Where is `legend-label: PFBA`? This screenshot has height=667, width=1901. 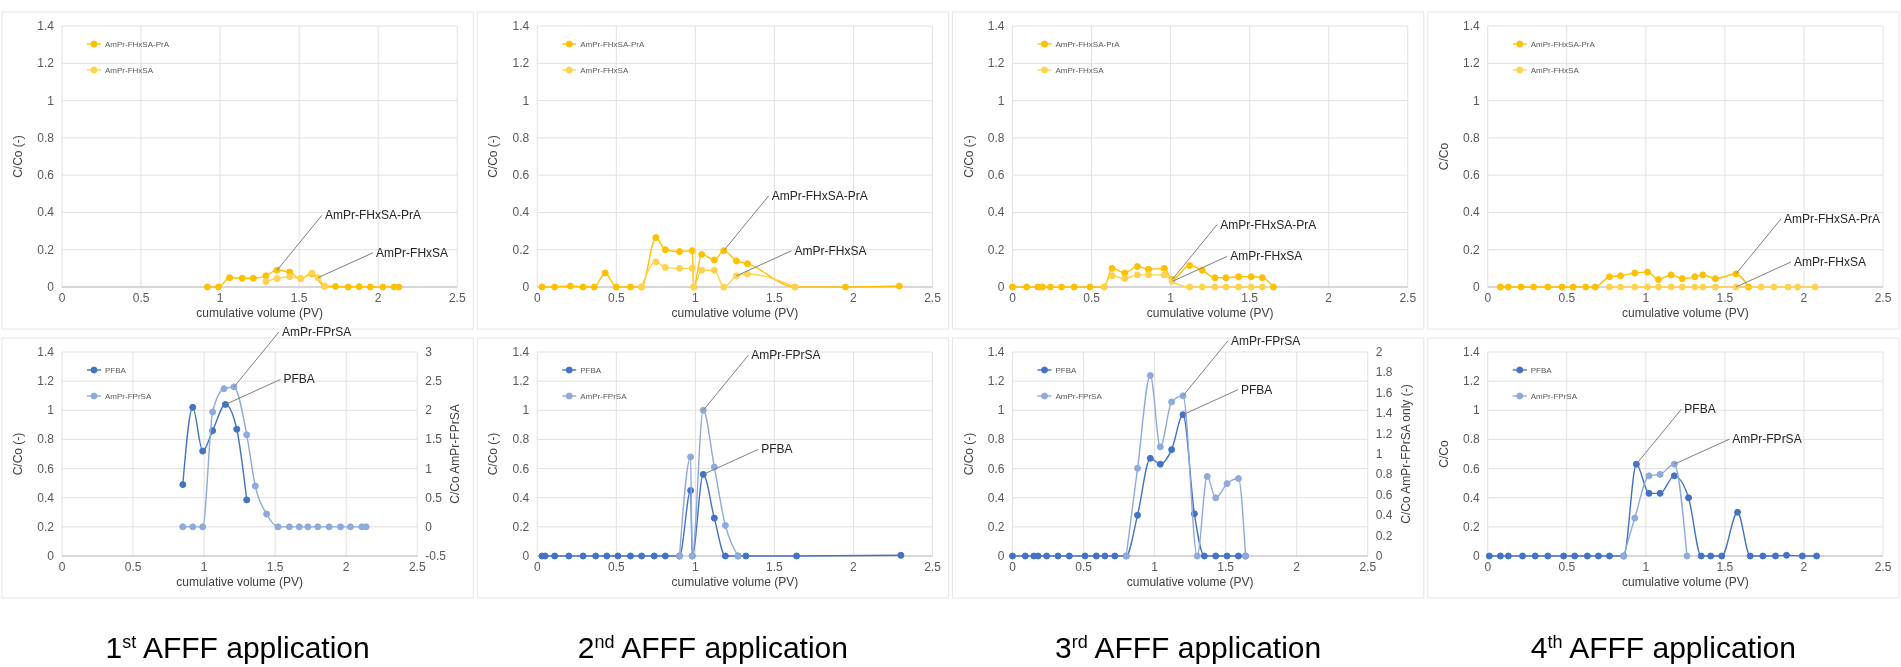 legend-label: PFBA is located at coordinates (1066, 370).